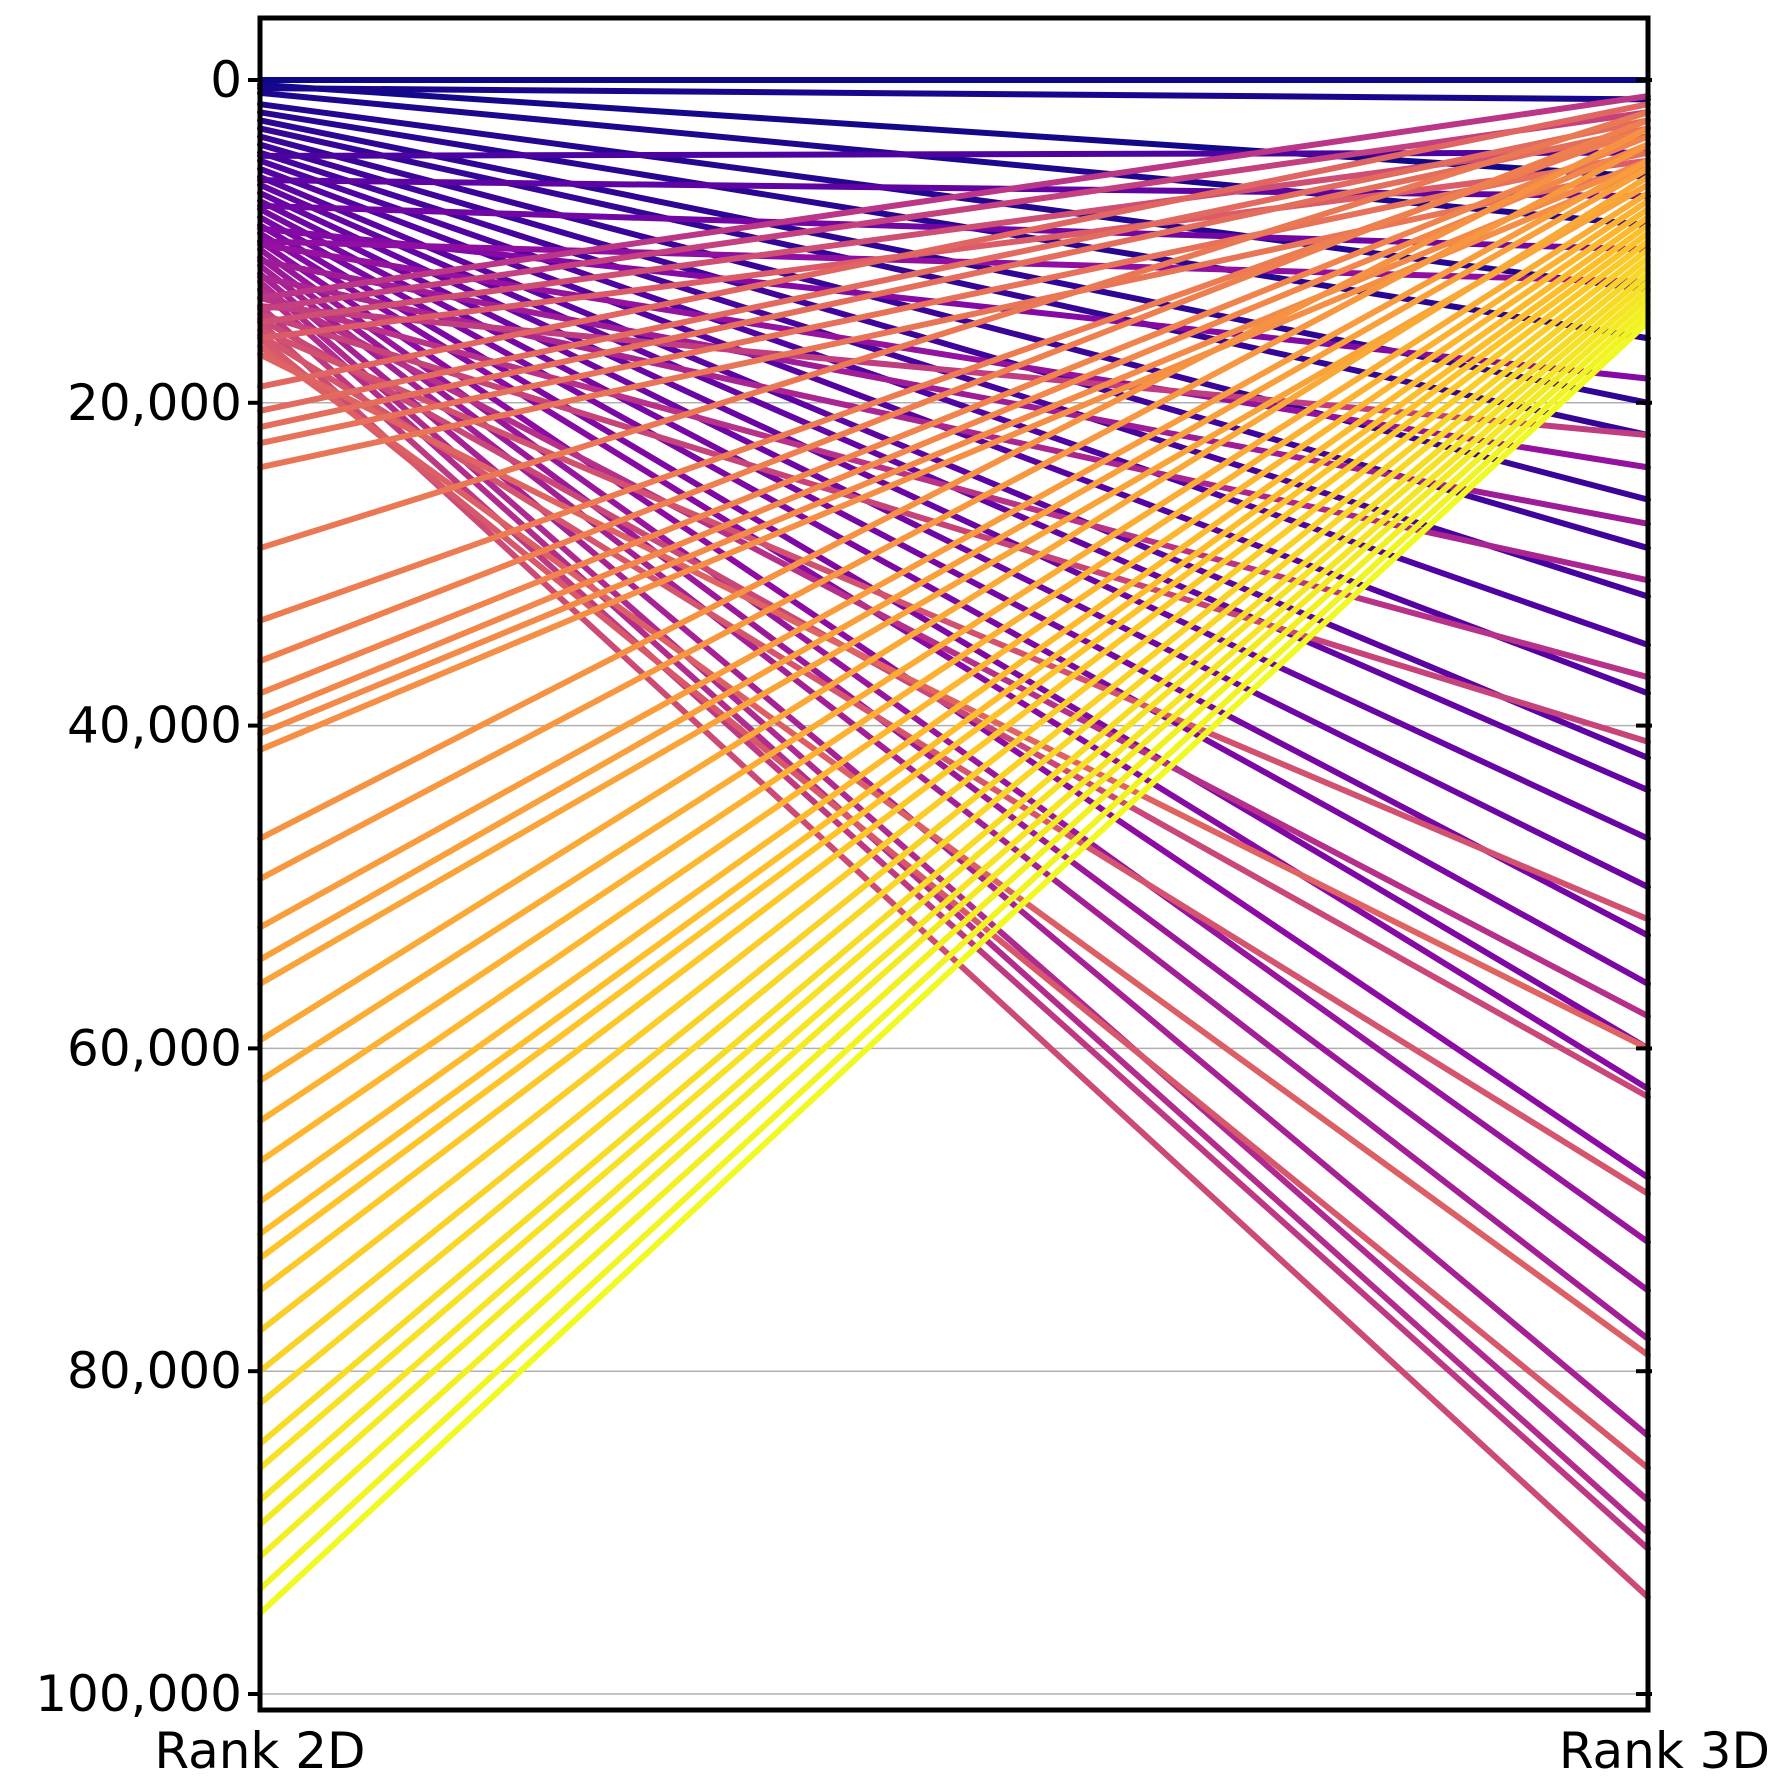 The image size is (1778, 1785). Describe the element at coordinates (259, 1751) in the screenshot. I see `x-category-label: Rank 2D` at that location.